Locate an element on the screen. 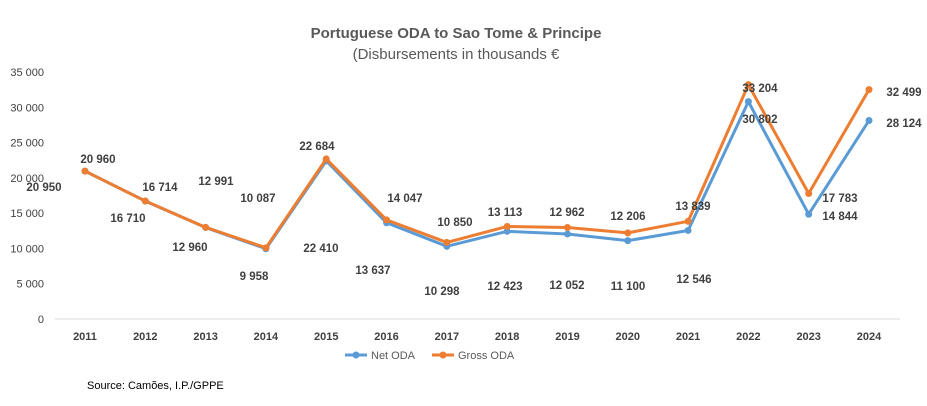  y-tick-label: 35 000 is located at coordinates (27, 73).